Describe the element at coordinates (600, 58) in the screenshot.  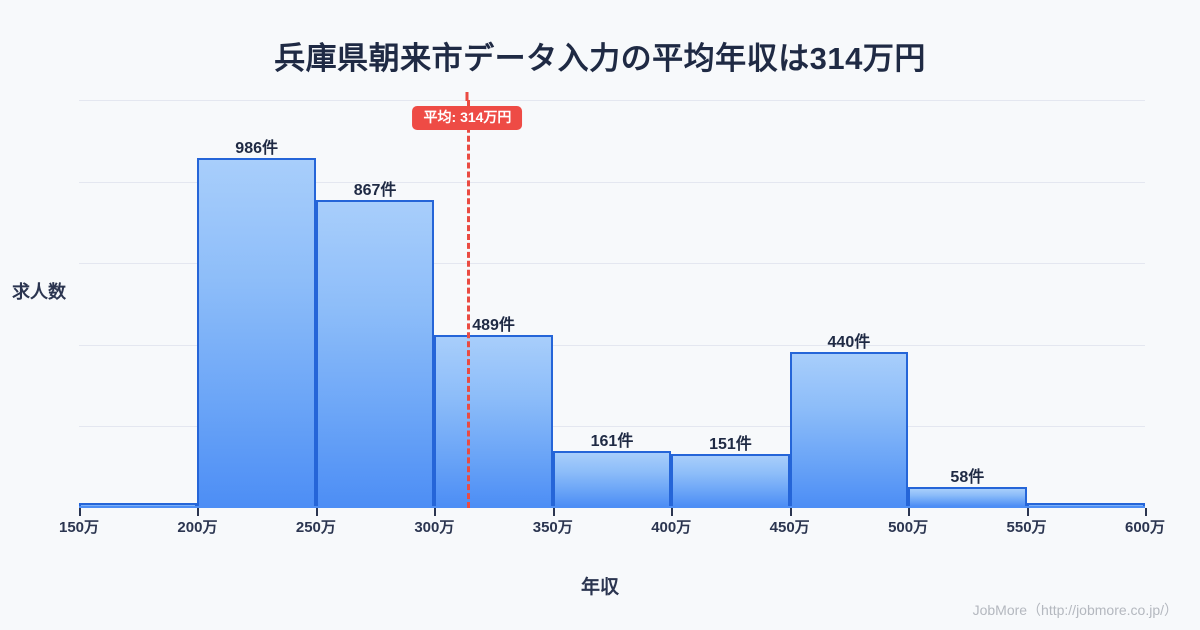
I see `chart-title: 兵庫県朝来市データ入力の平均年収は314万円` at that location.